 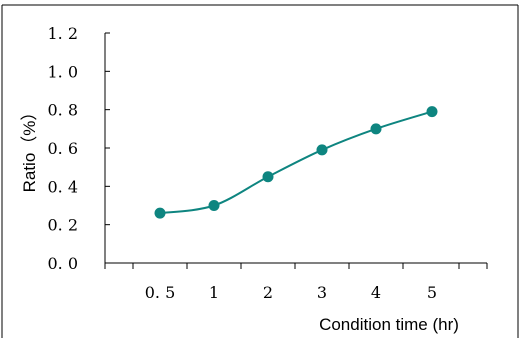 I want to click on y-tick-label: 0. 2, so click(x=62, y=225).